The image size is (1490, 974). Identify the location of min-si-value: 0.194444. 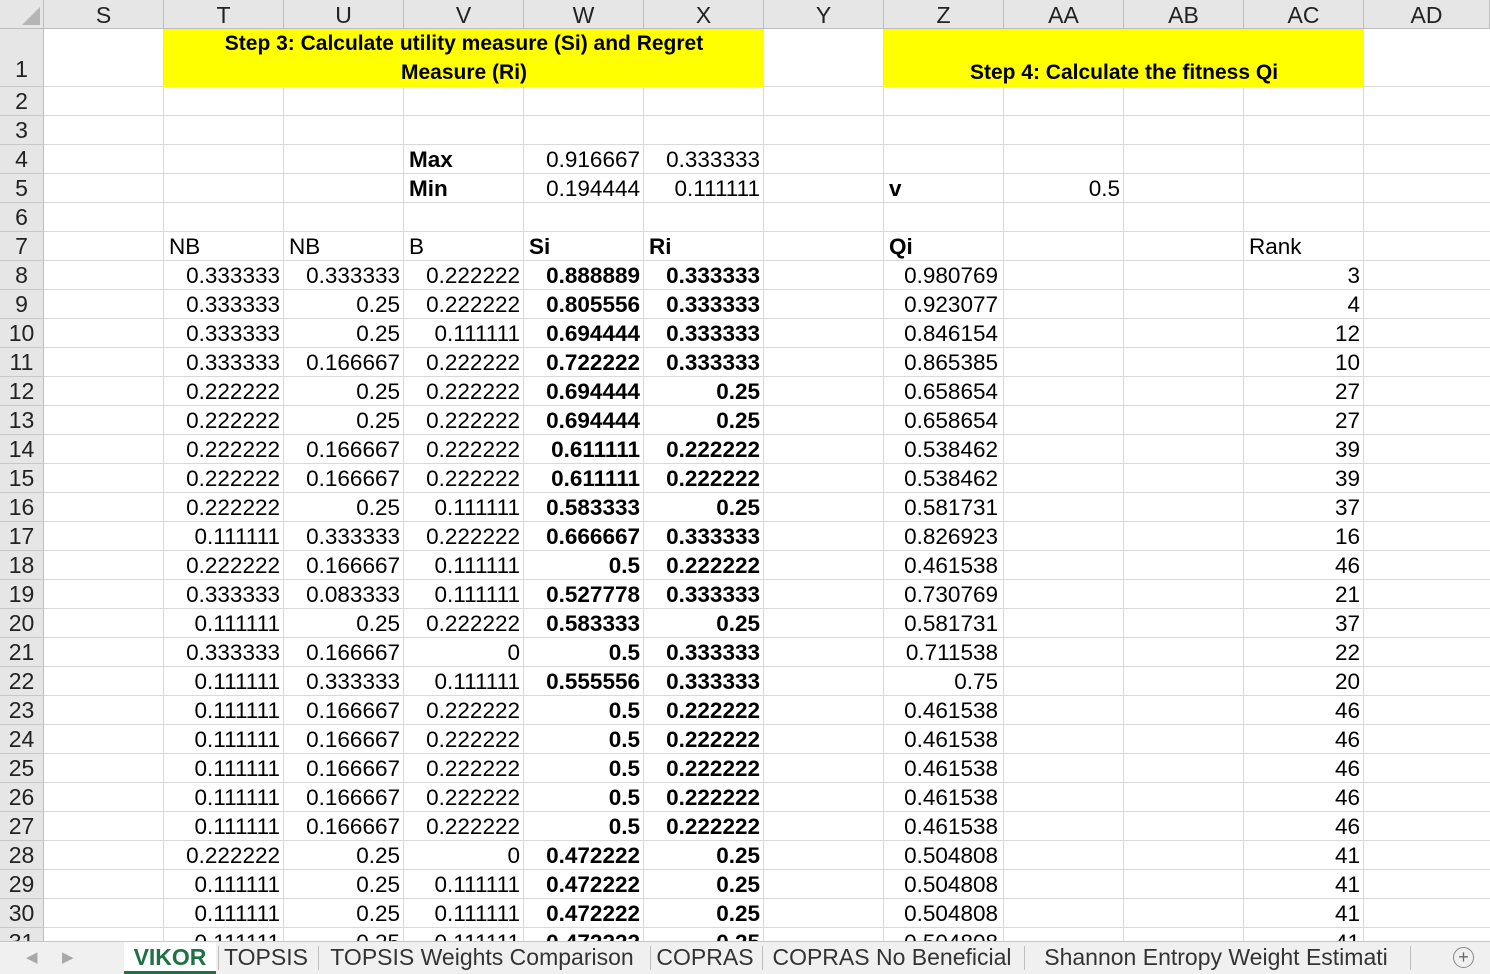
(593, 188).